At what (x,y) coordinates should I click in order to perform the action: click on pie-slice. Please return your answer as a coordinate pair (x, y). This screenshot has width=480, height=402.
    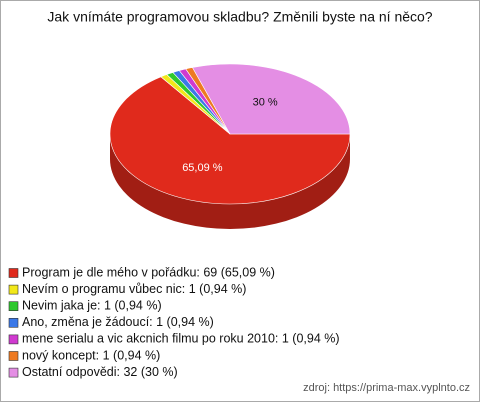
    Looking at the image, I should click on (271, 99).